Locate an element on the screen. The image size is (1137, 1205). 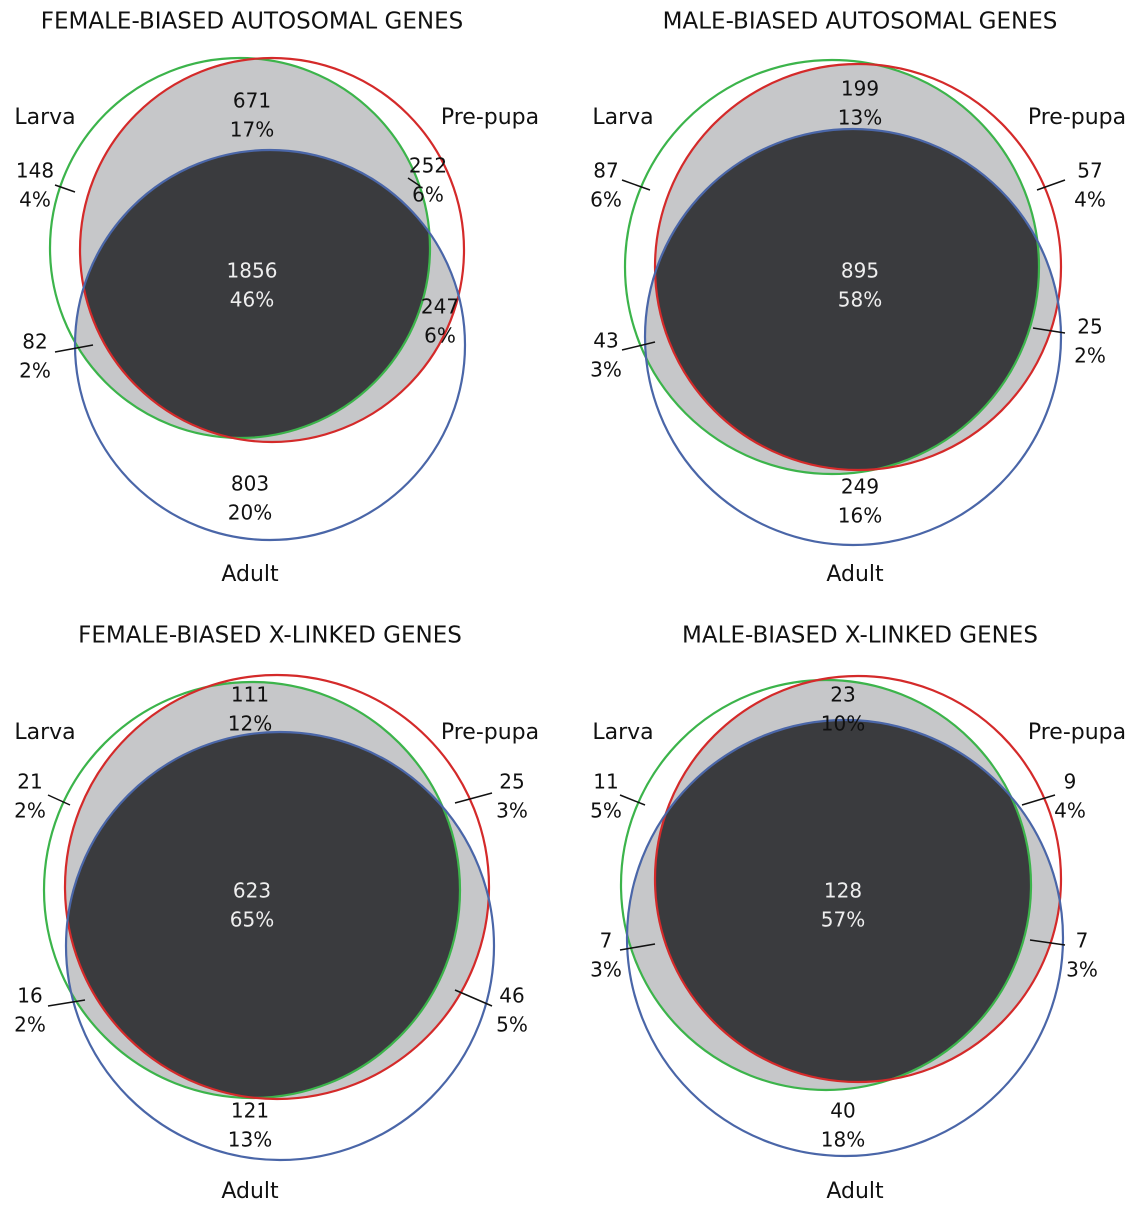
region-count: 46 is located at coordinates (511, 996).